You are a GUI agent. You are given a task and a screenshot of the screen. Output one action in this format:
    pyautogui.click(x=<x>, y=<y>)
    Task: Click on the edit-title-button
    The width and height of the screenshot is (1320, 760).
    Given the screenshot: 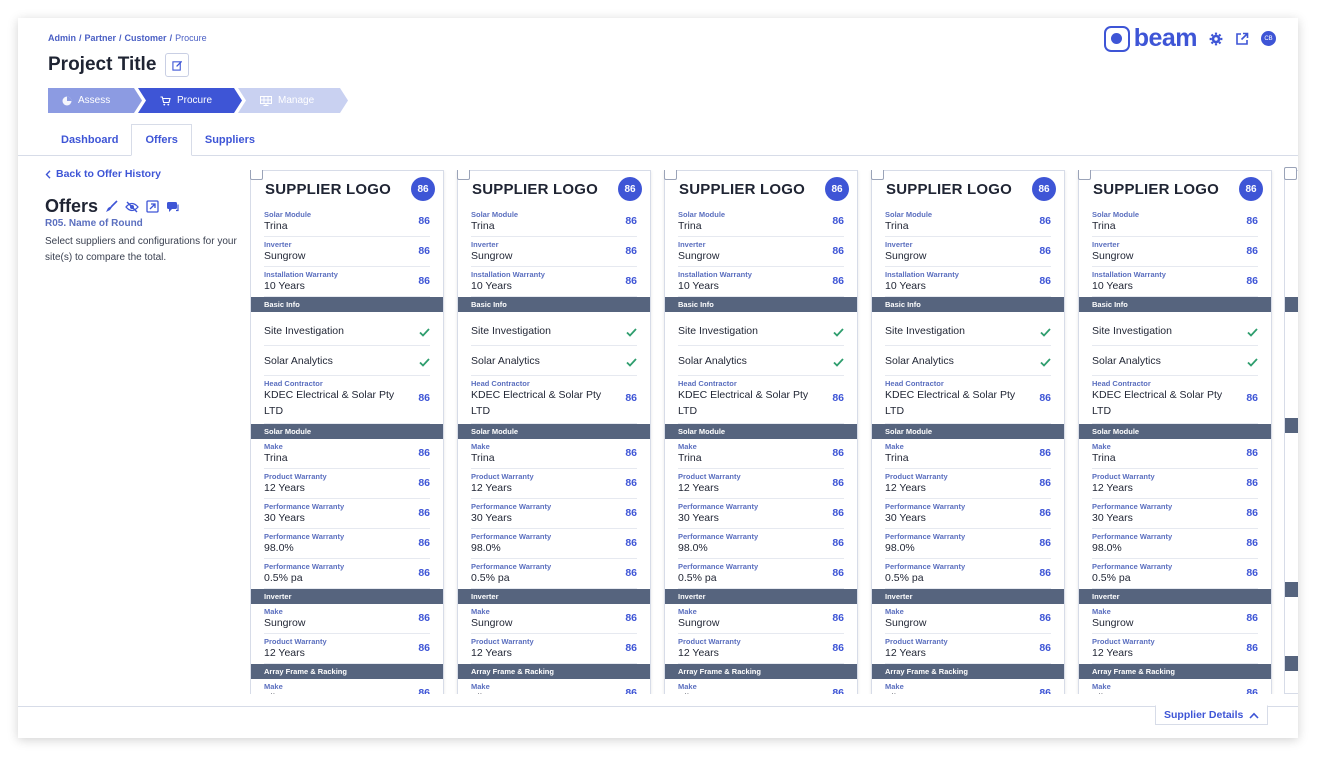 What is the action you would take?
    pyautogui.click(x=177, y=65)
    